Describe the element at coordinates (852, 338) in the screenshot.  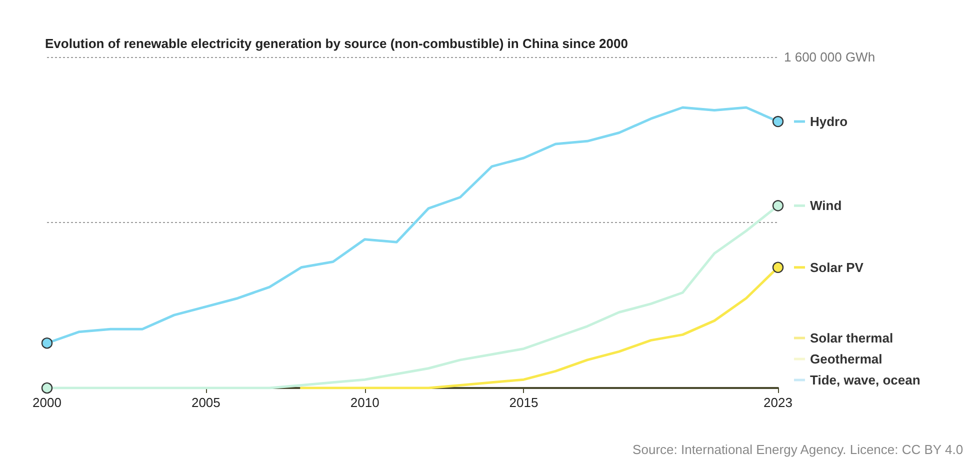
I see `legend-label: Solar thermal` at that location.